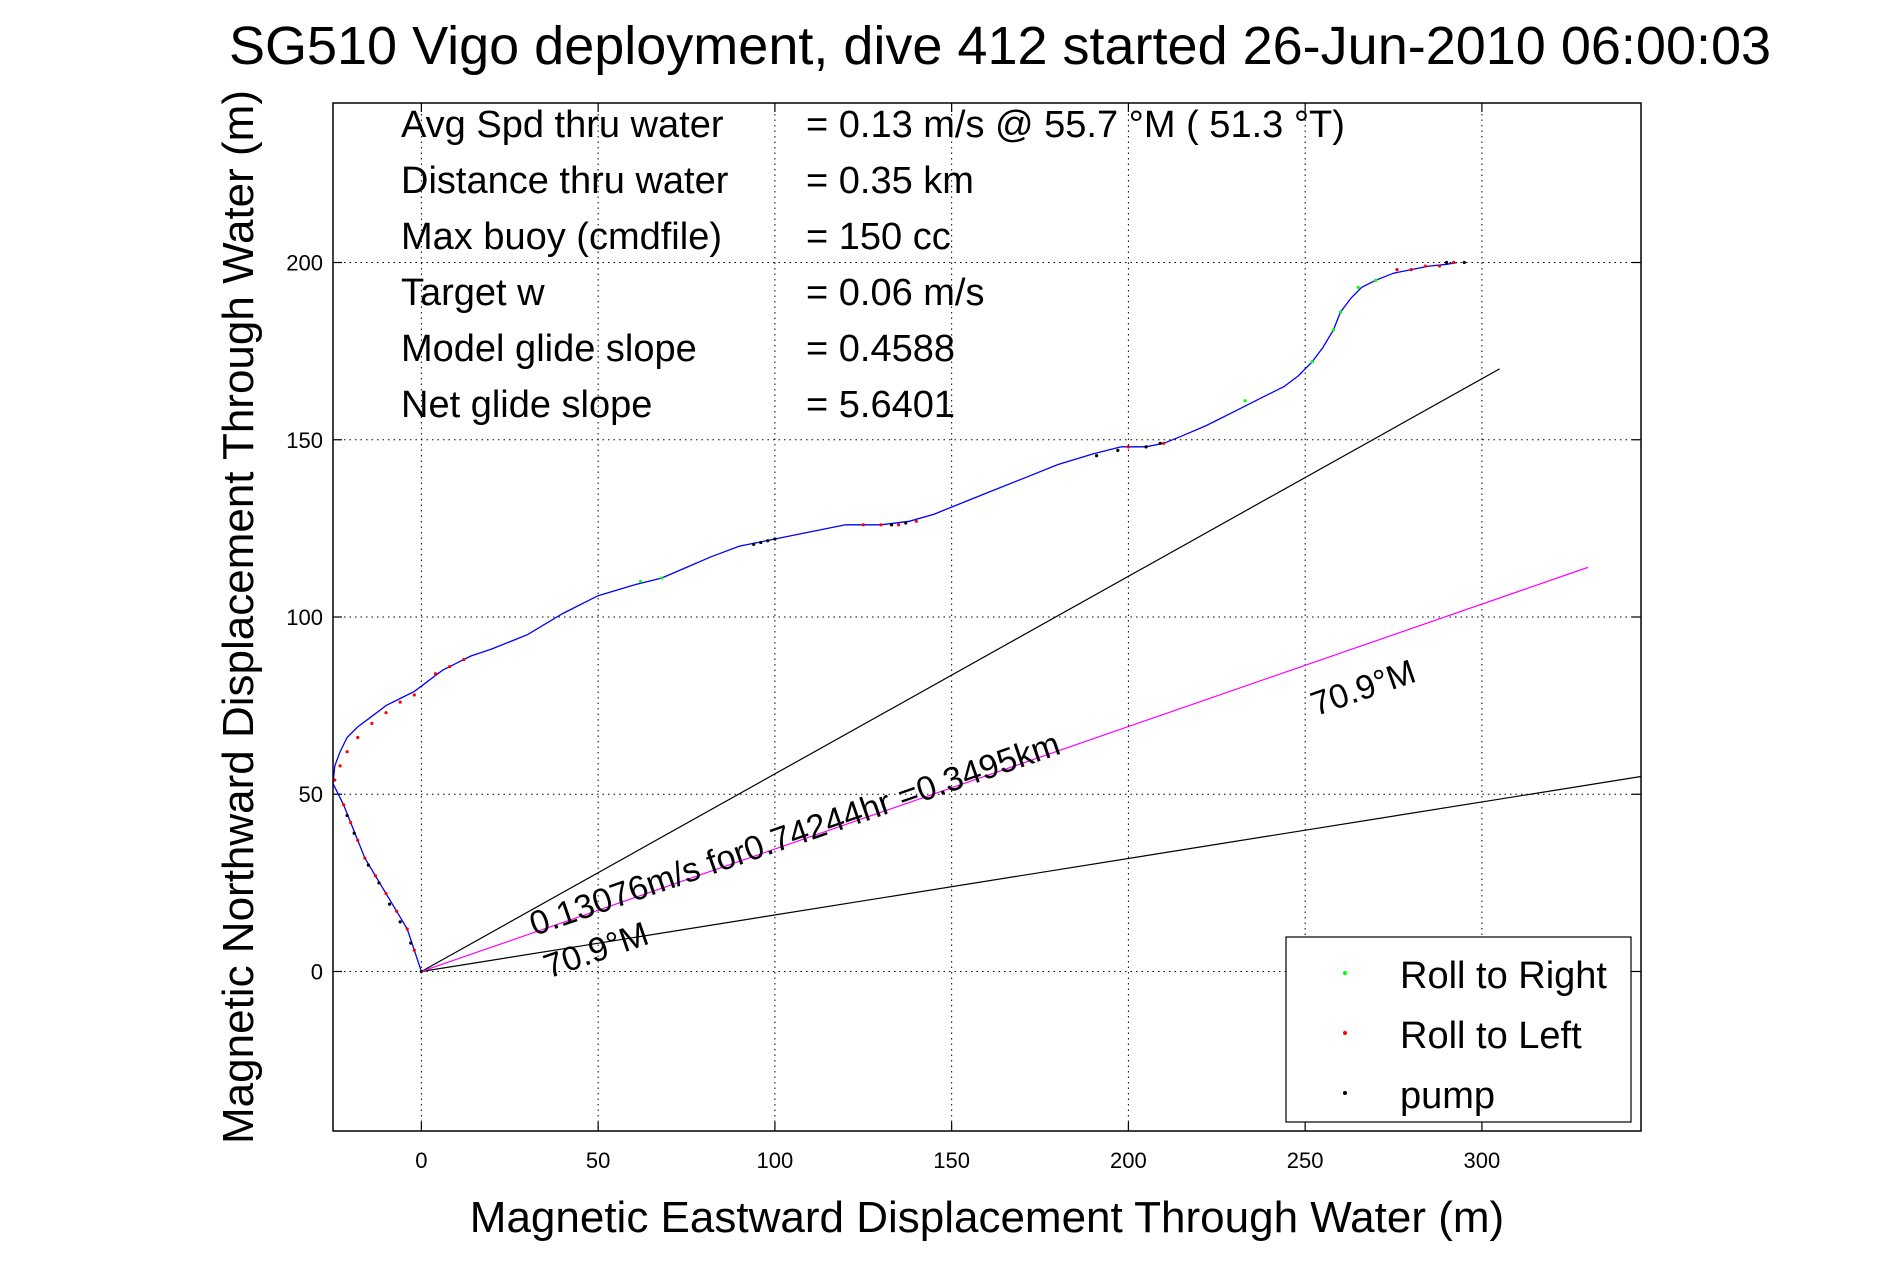 The height and width of the screenshot is (1262, 1891). Describe the element at coordinates (951, 1160) in the screenshot. I see `x-tick-label: 150` at that location.